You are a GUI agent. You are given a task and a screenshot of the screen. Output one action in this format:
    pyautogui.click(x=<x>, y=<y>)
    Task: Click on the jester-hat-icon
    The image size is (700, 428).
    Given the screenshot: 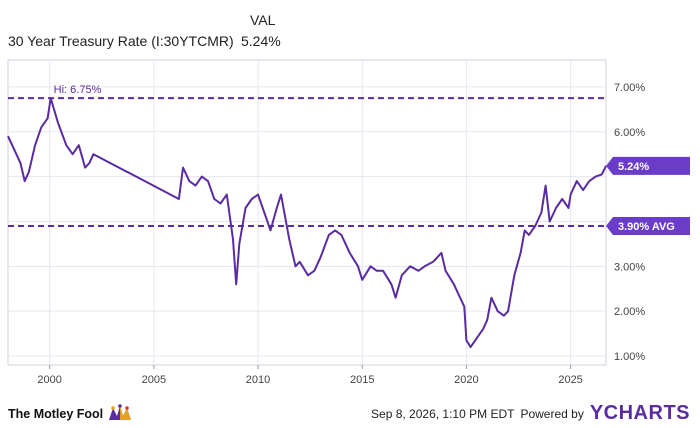 What is the action you would take?
    pyautogui.click(x=120, y=412)
    